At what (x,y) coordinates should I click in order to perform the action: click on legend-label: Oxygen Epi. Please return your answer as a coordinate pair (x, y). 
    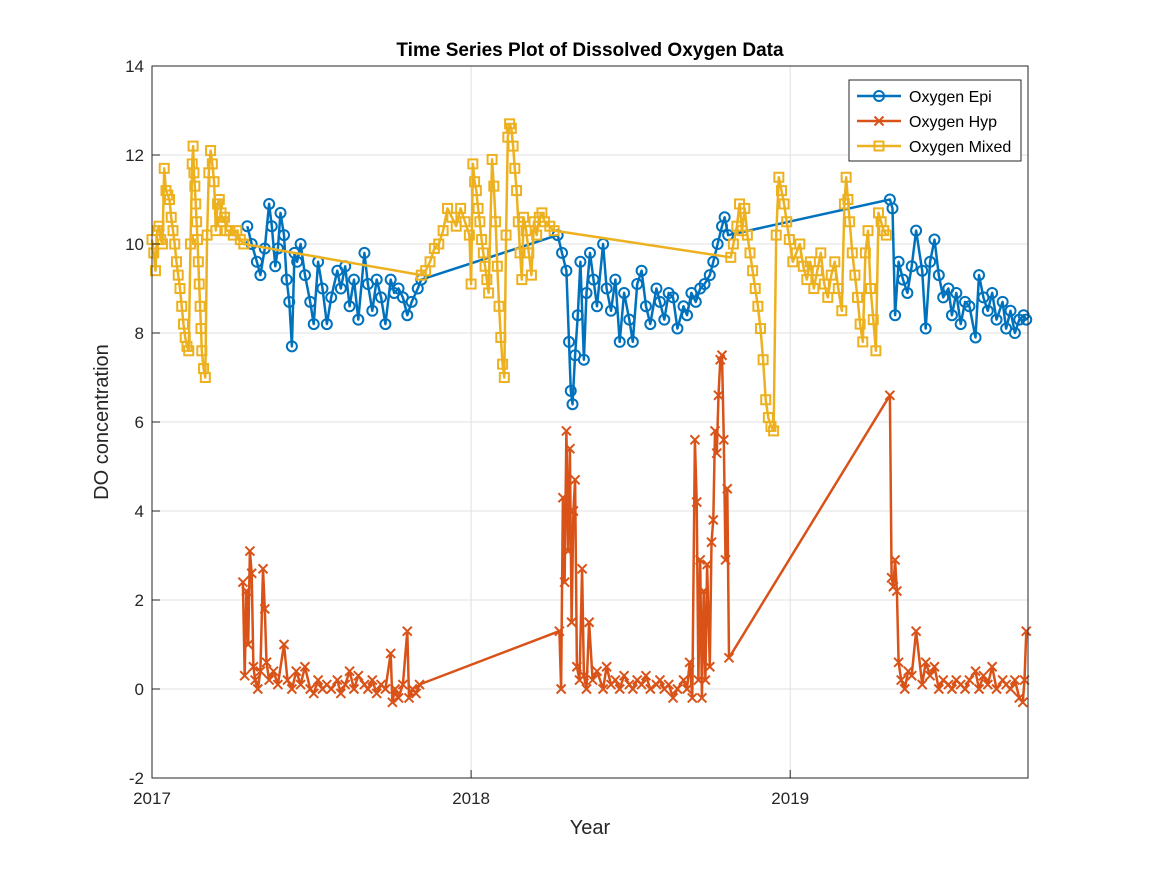
    Looking at the image, I should click on (950, 97).